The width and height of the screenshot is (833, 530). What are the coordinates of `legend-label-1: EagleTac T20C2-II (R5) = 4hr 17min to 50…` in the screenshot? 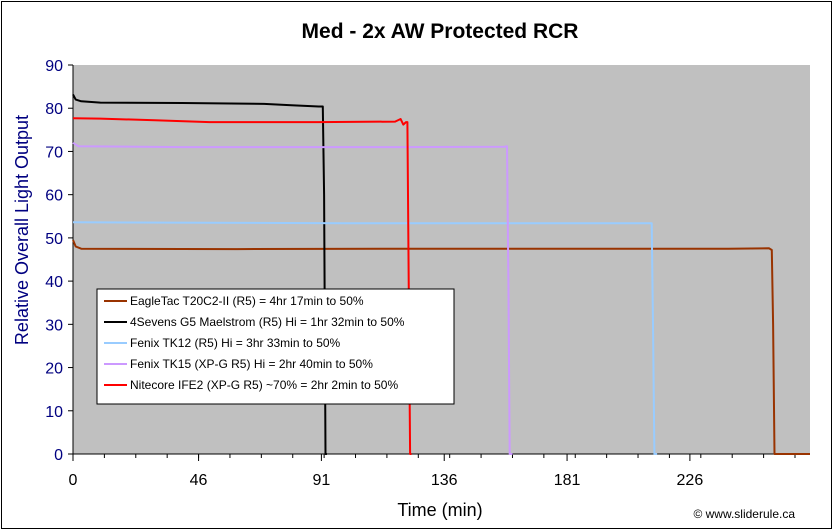 It's located at (247, 301).